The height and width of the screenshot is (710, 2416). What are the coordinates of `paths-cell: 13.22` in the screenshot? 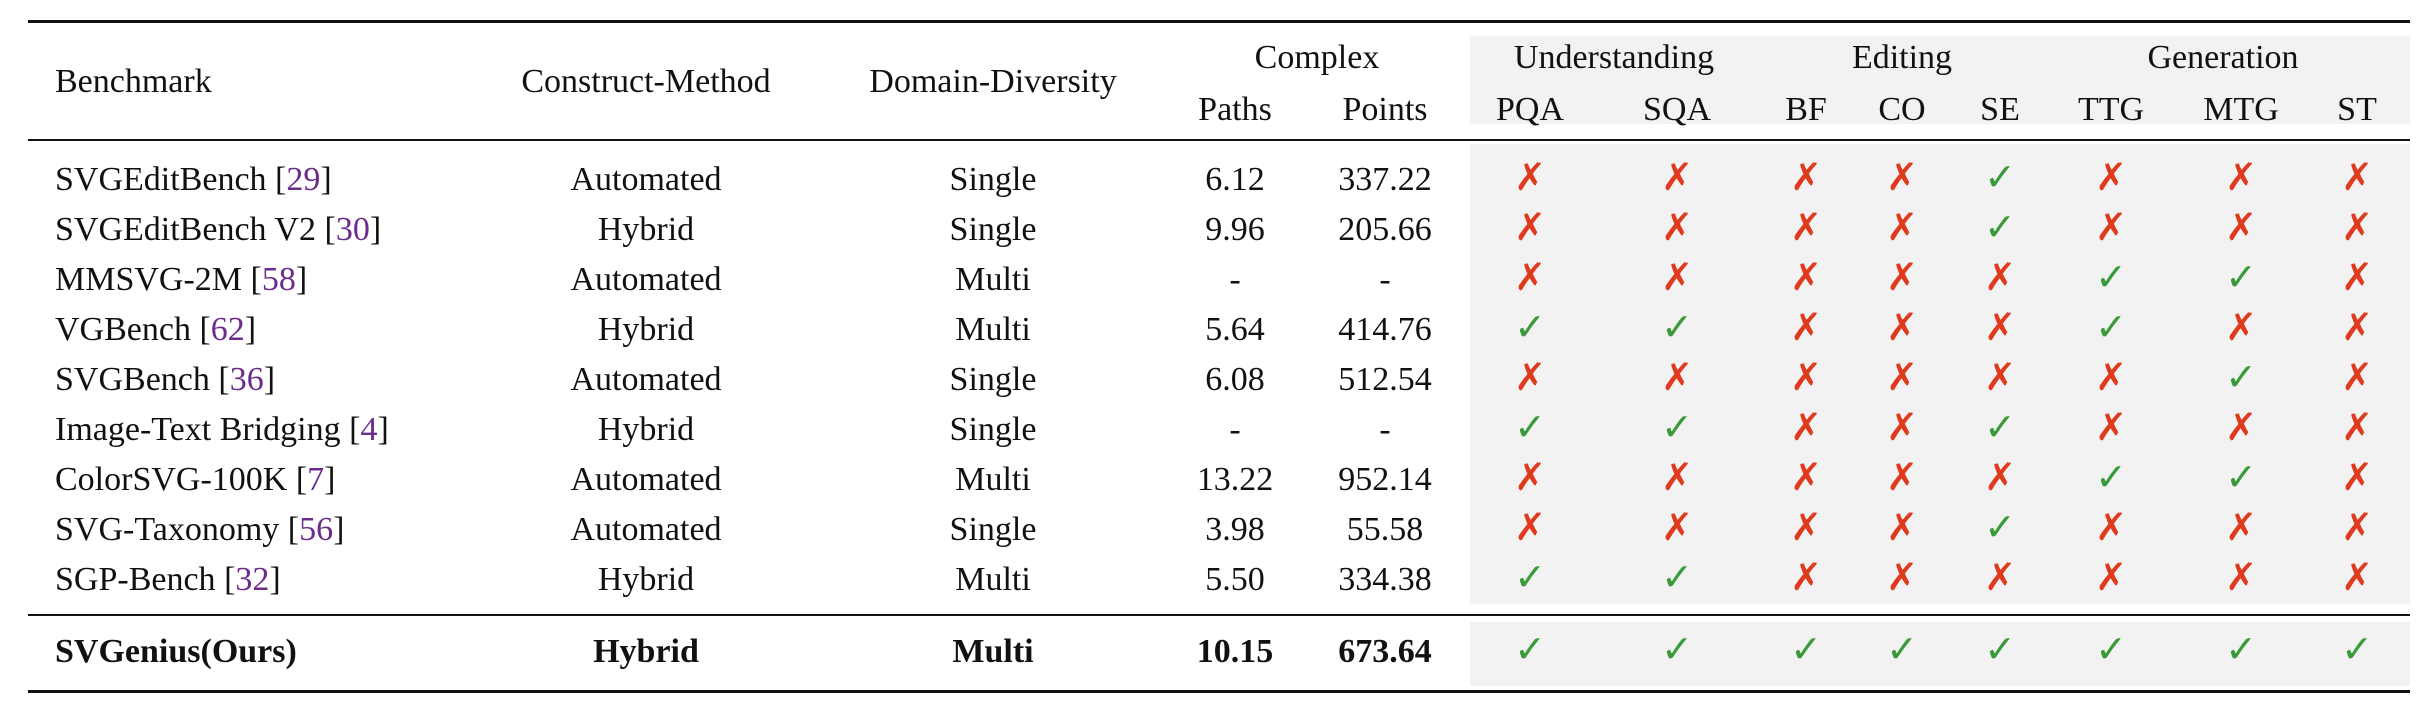 It's located at (1235, 479).